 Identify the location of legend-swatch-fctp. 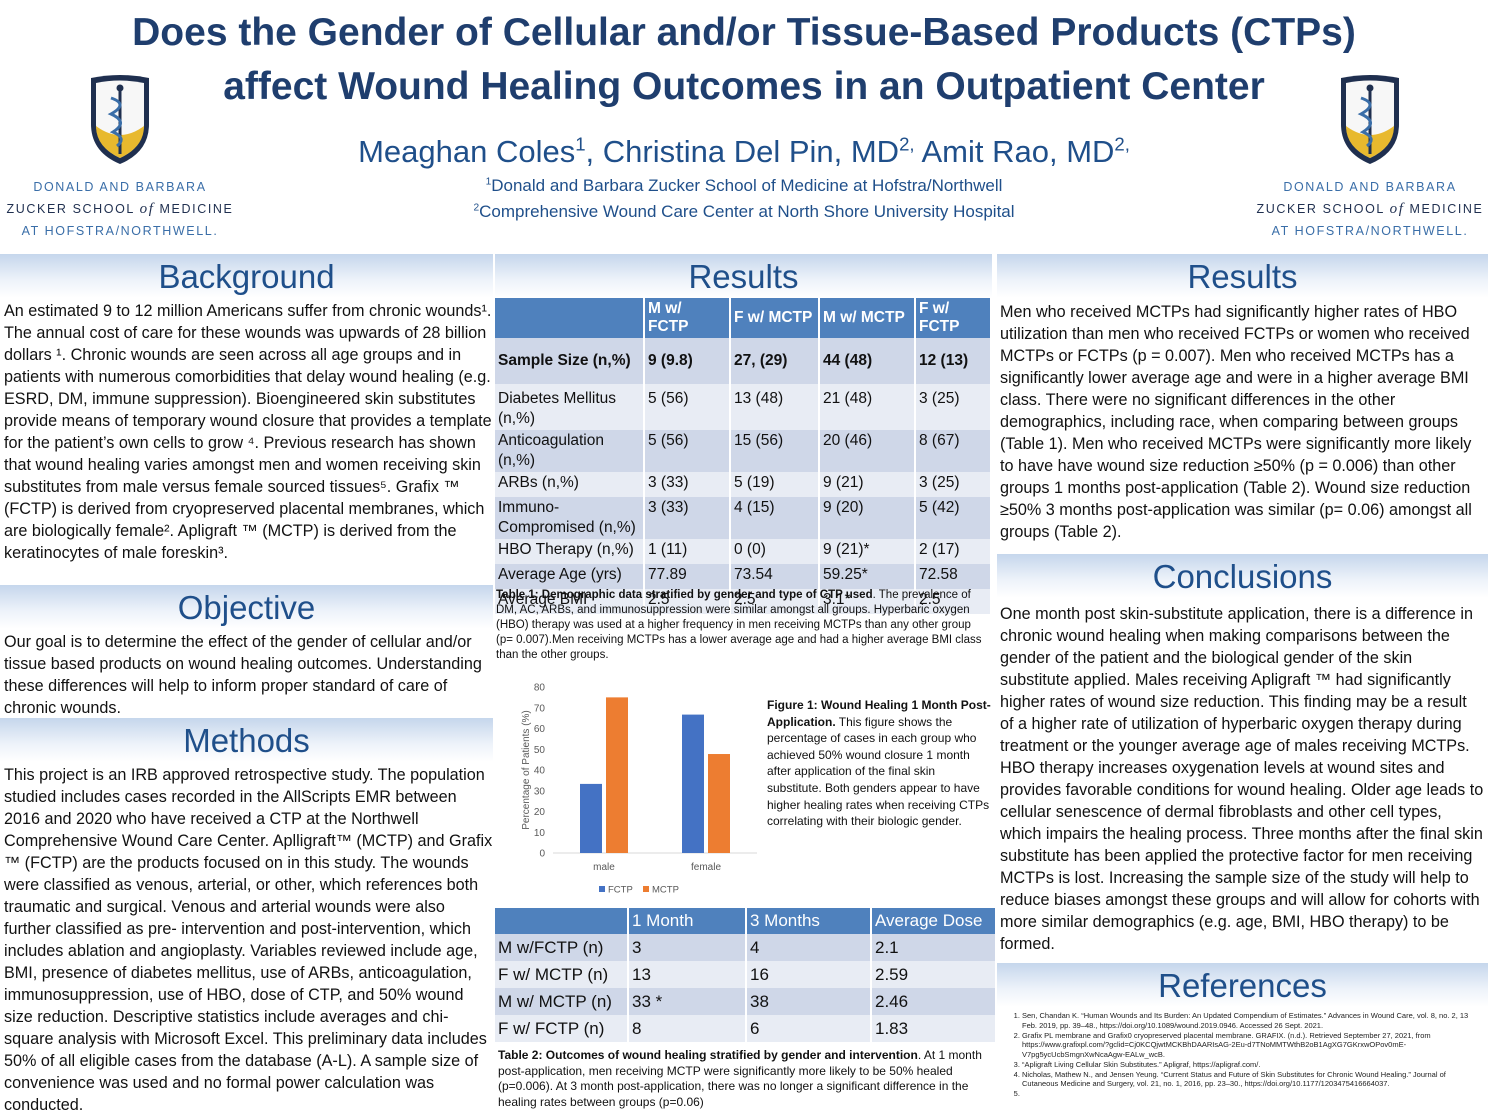
(602, 889).